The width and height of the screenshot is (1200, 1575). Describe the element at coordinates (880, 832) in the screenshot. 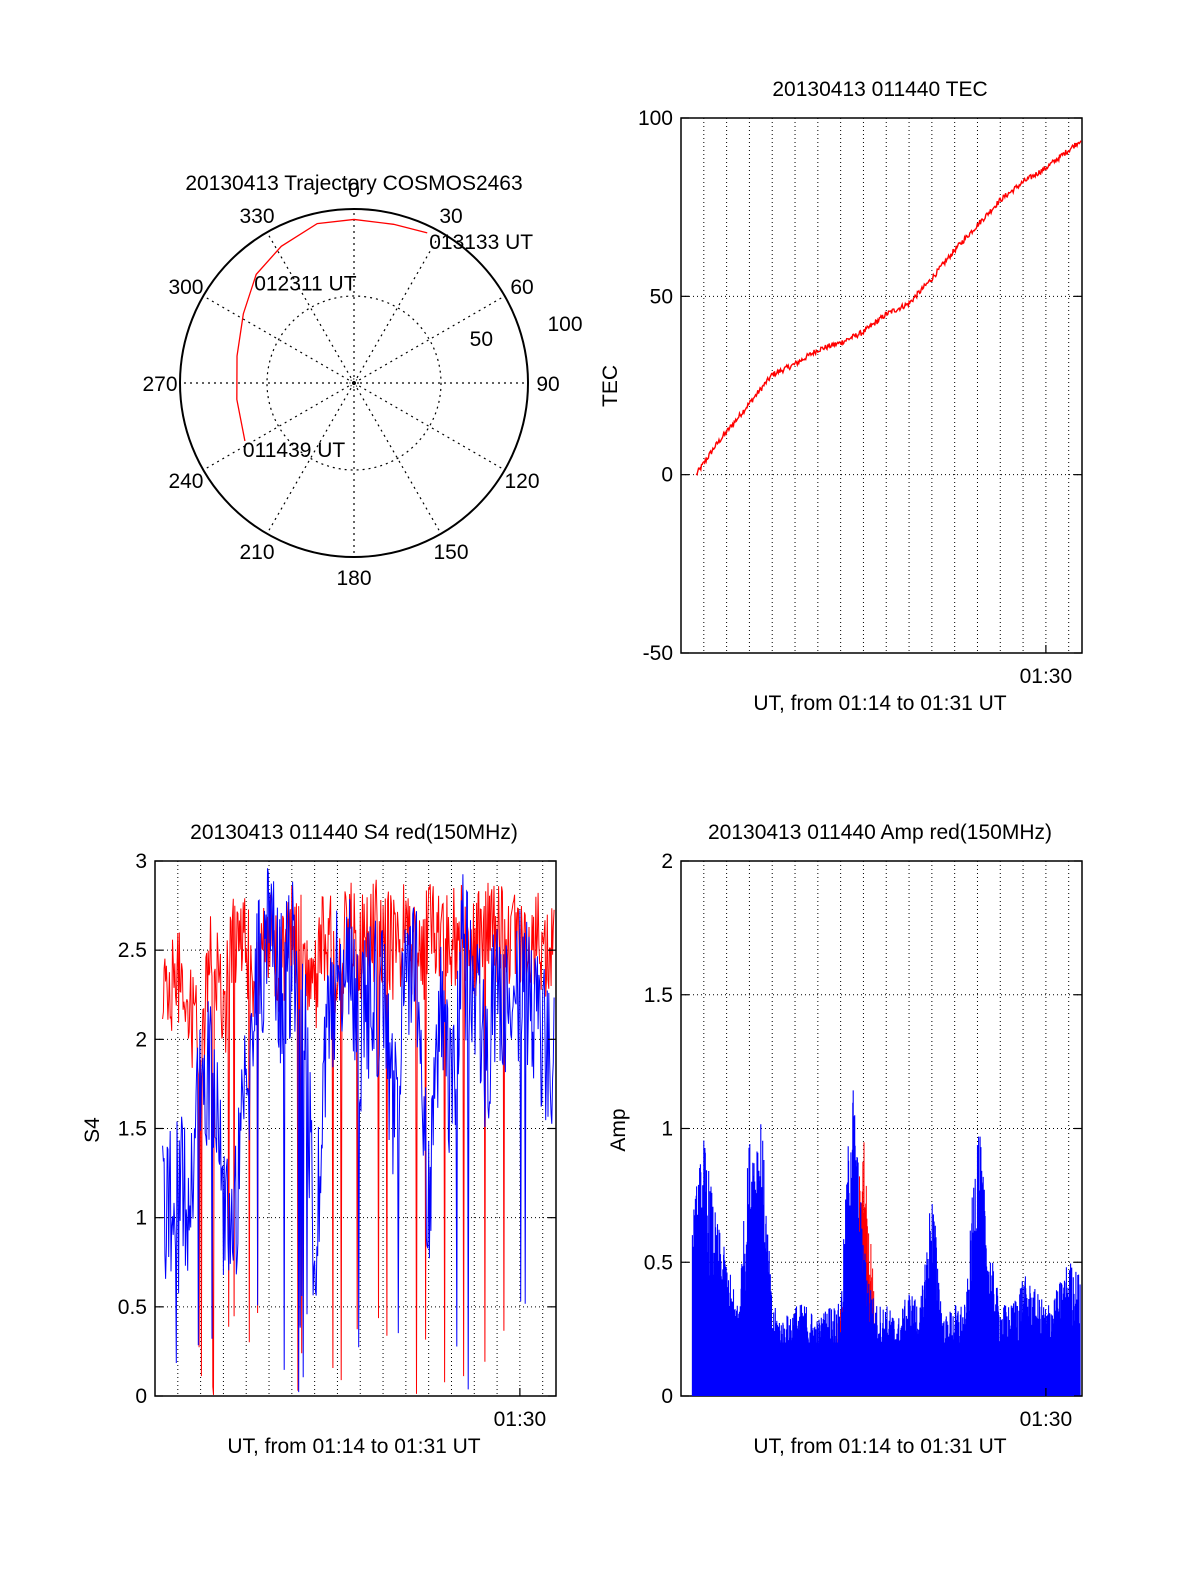

I see `amp-title: 20130413 011440 Amp red(150MHz)` at that location.